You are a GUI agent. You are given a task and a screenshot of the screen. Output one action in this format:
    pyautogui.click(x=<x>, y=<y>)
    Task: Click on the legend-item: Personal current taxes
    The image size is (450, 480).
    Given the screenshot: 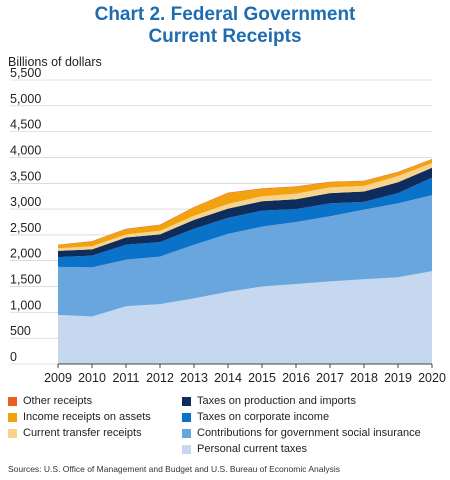 What is the action you would take?
    pyautogui.click(x=244, y=449)
    